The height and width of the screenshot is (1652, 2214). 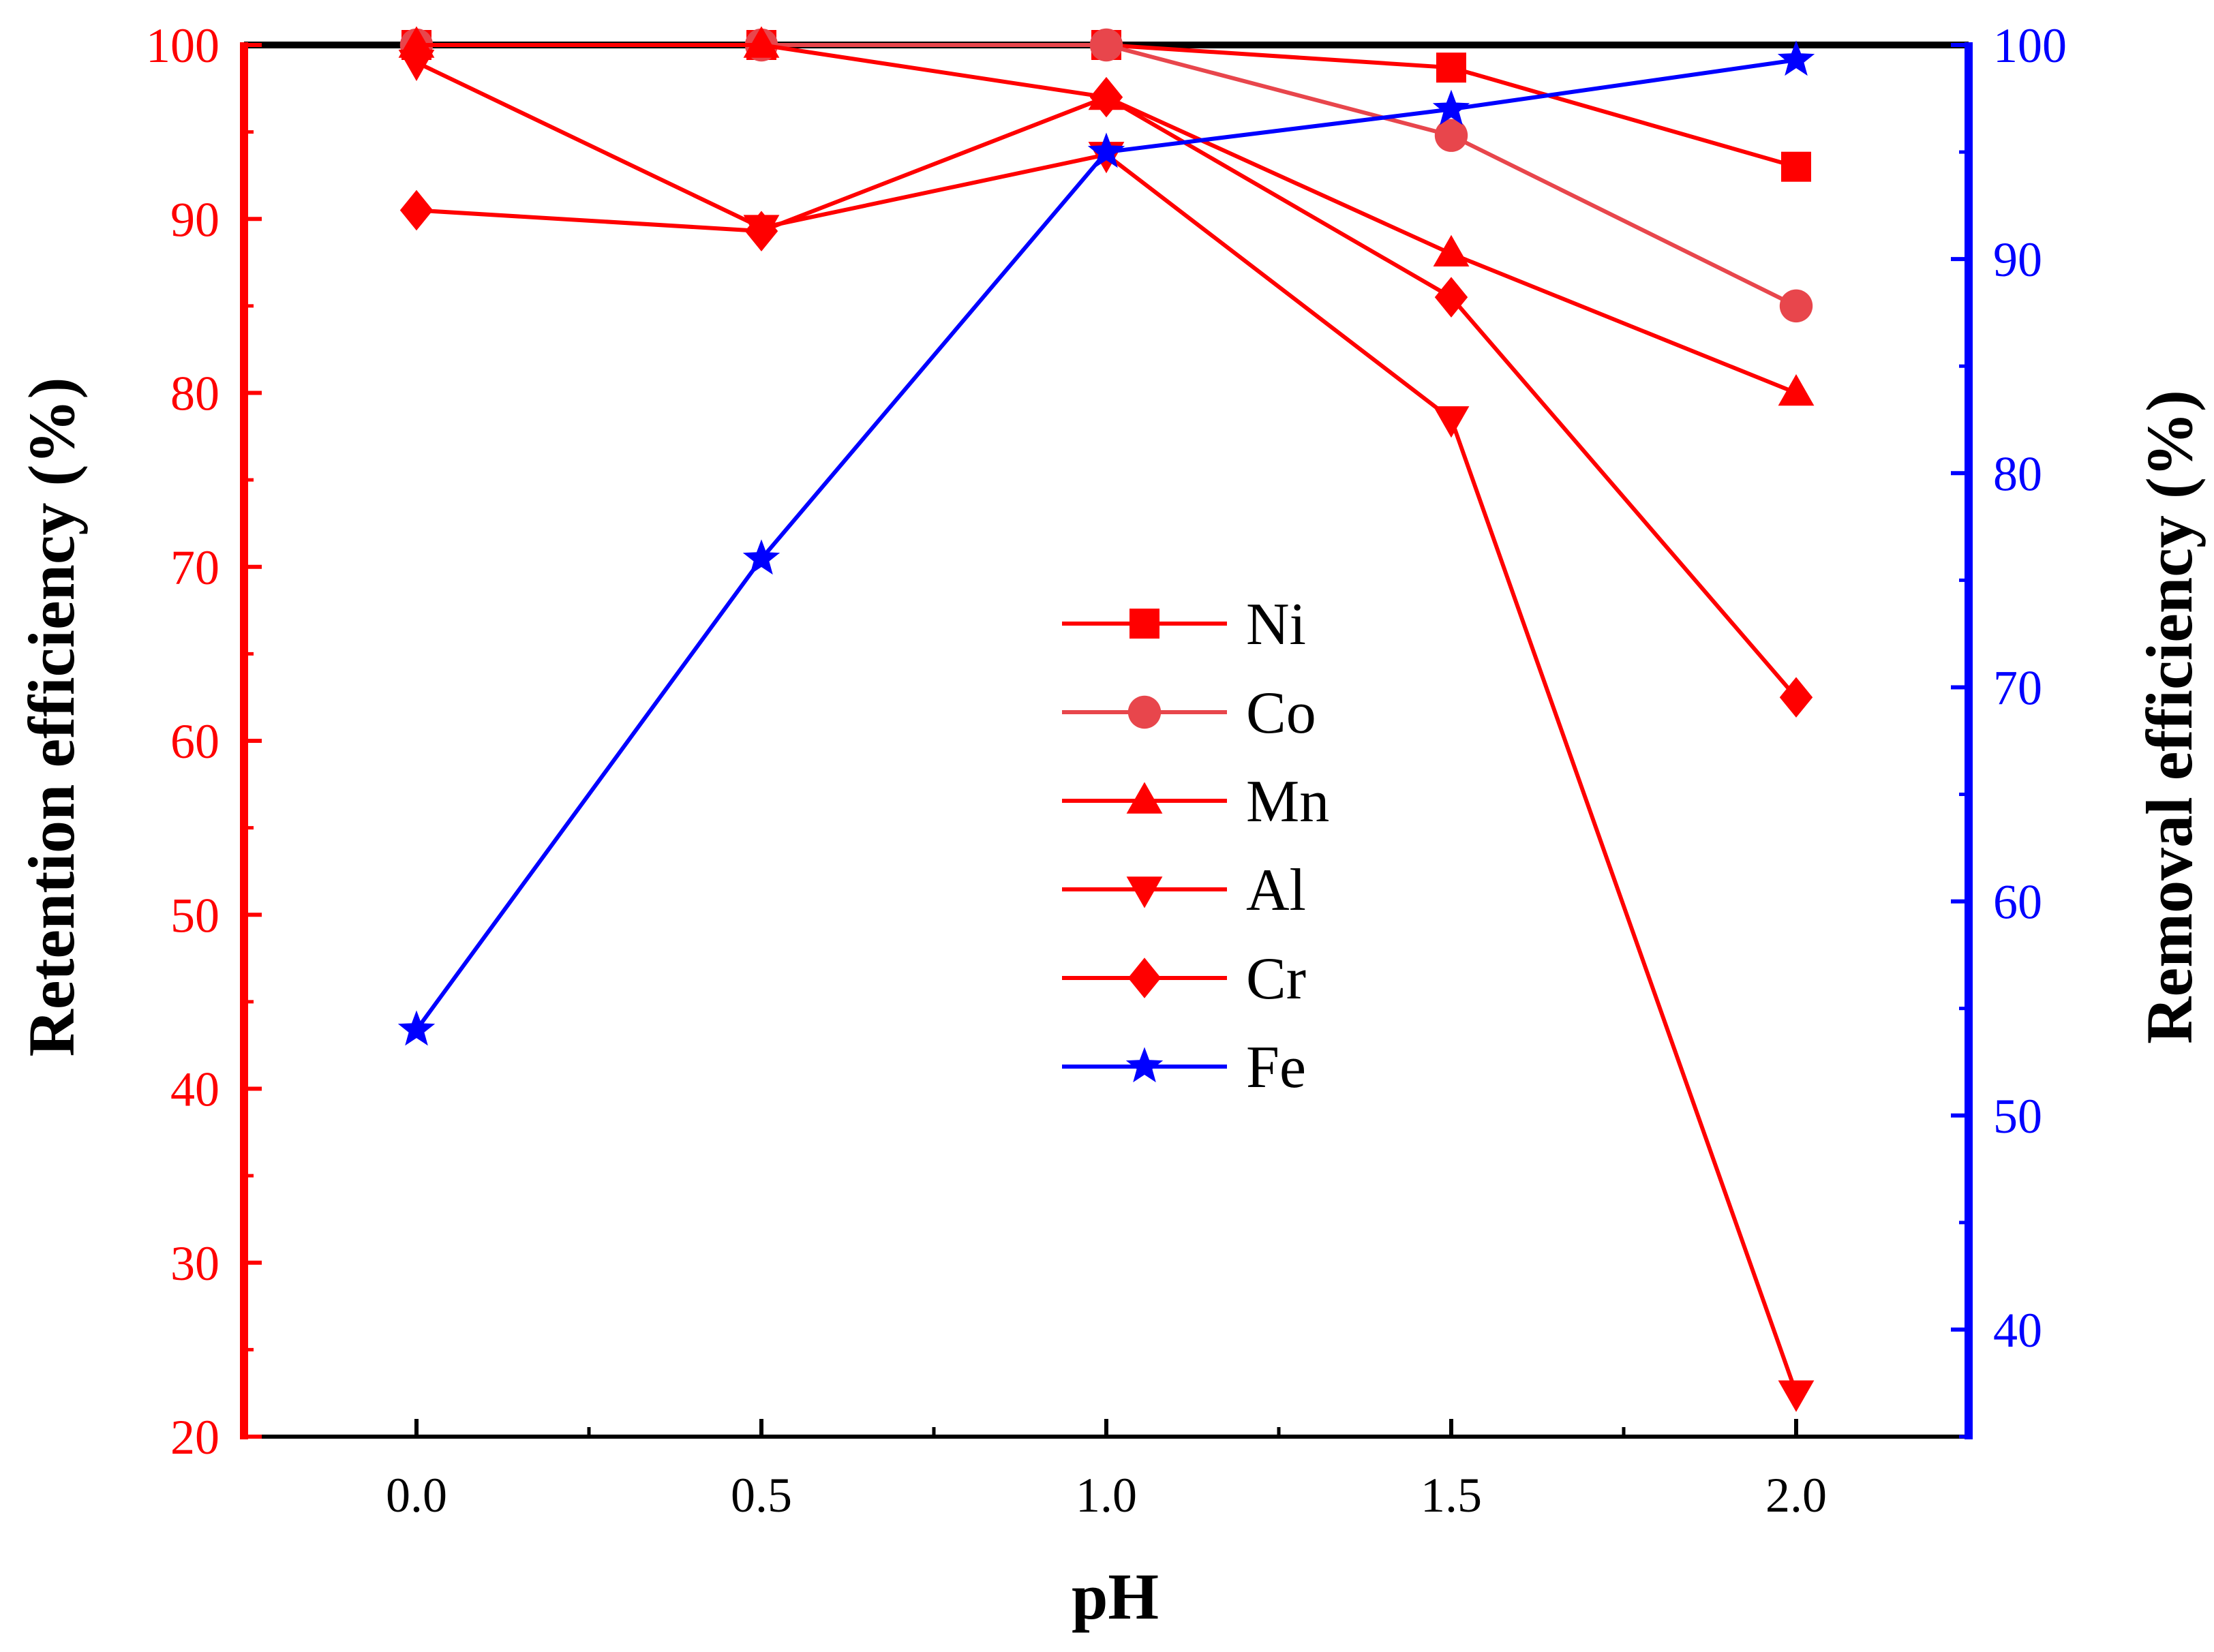 I want to click on legend-marker-mn, so click(x=1144, y=798).